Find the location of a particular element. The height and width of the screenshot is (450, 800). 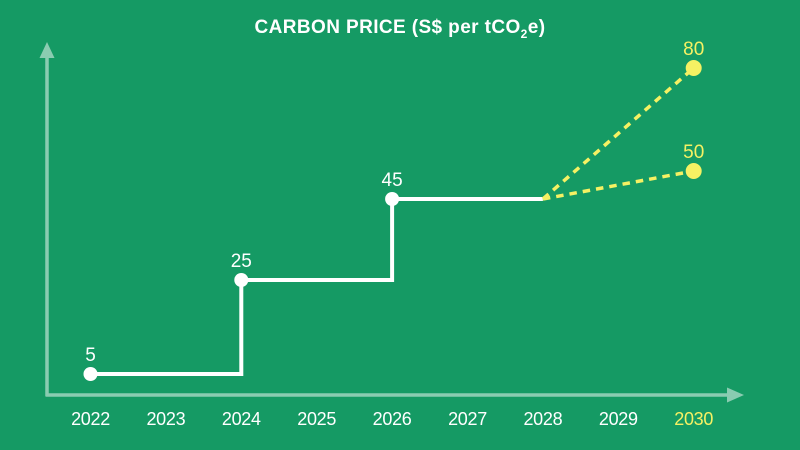

chart-title-suffix: e) is located at coordinates (536, 27).